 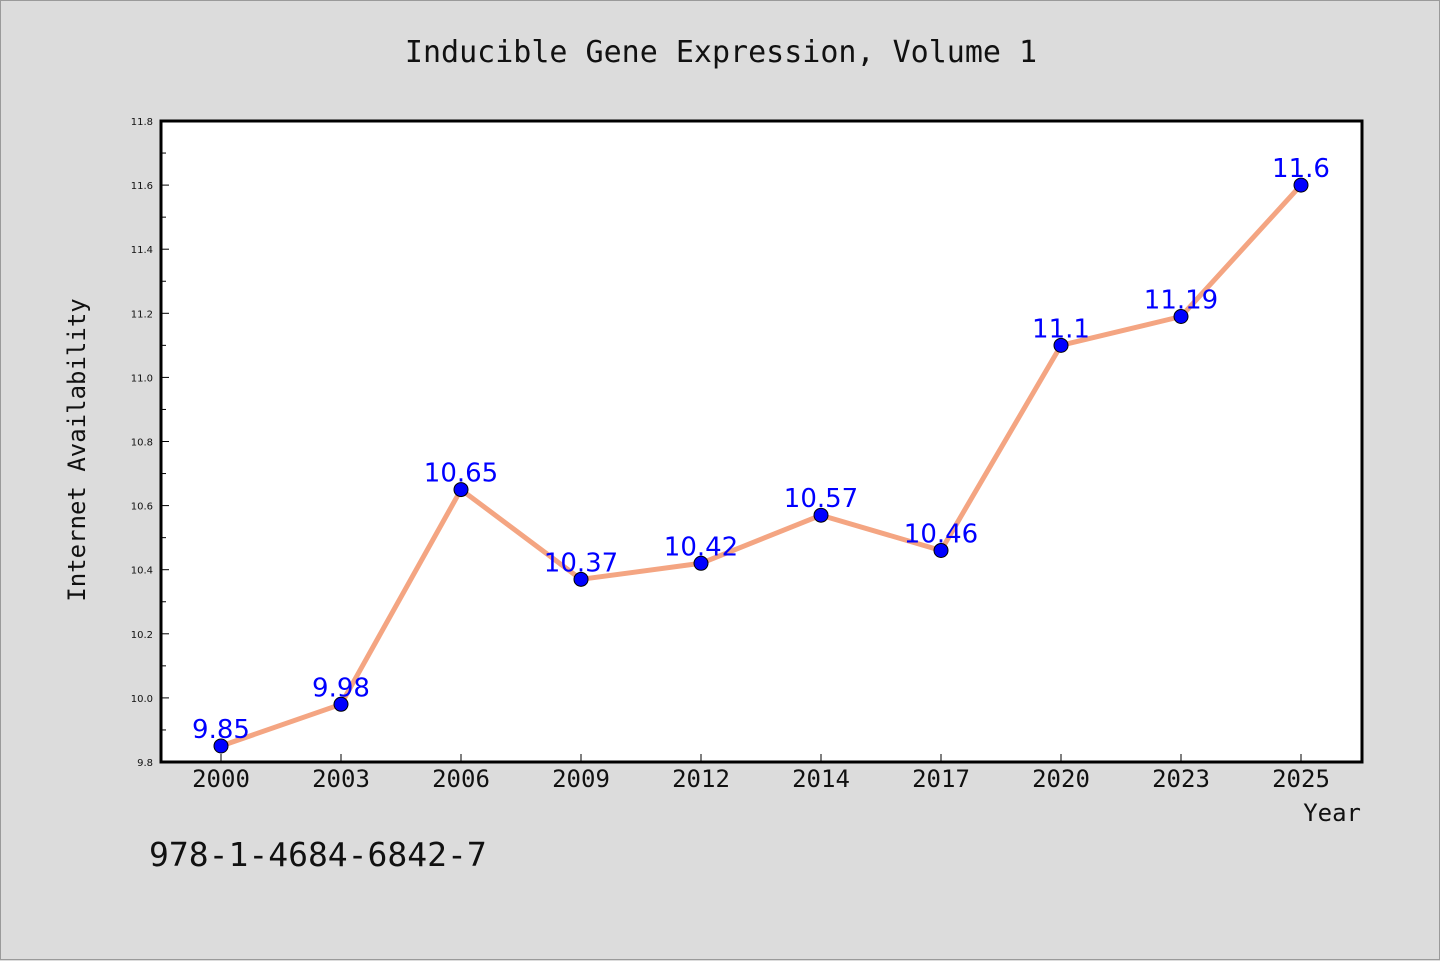 What do you see at coordinates (142, 635) in the screenshot?
I see `y-tick-label: 10.2` at bounding box center [142, 635].